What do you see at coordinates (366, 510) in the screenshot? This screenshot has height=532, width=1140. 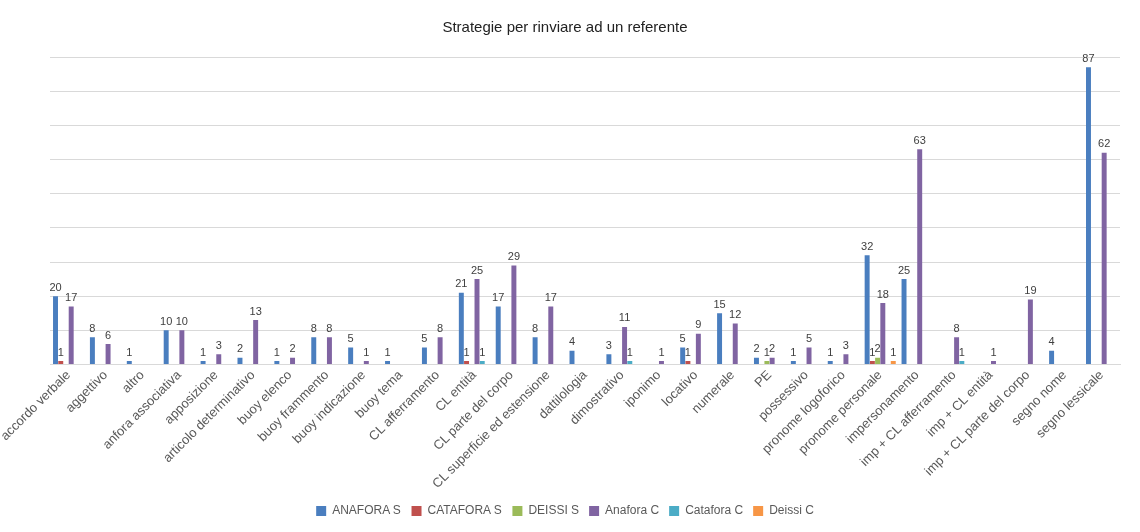 I see `legend-label: ANAFORA S` at bounding box center [366, 510].